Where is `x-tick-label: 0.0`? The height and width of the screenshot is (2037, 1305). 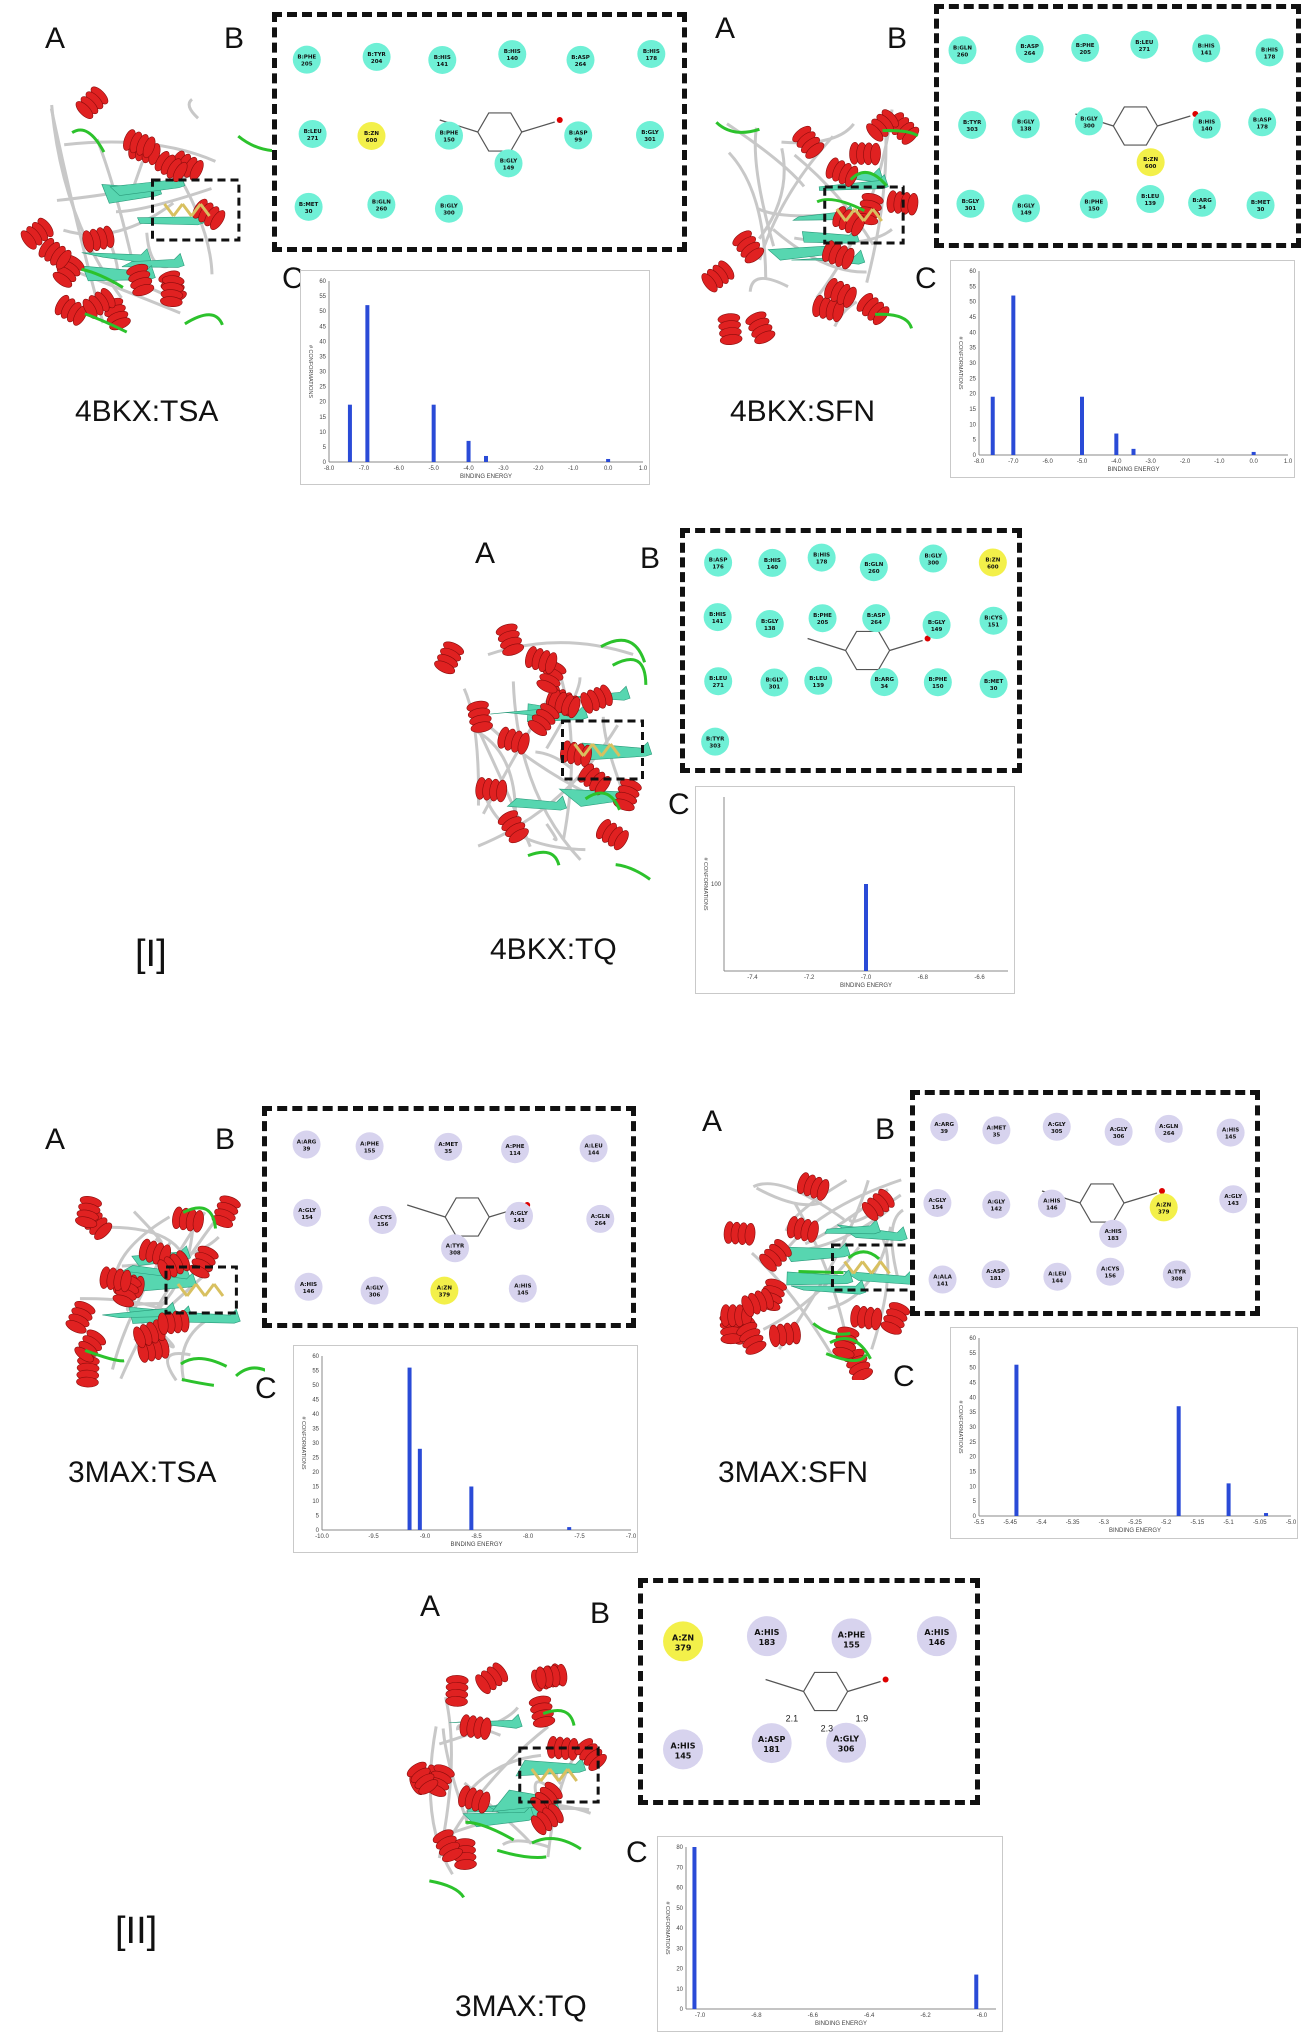 x-tick-label: 0.0 is located at coordinates (1253, 462).